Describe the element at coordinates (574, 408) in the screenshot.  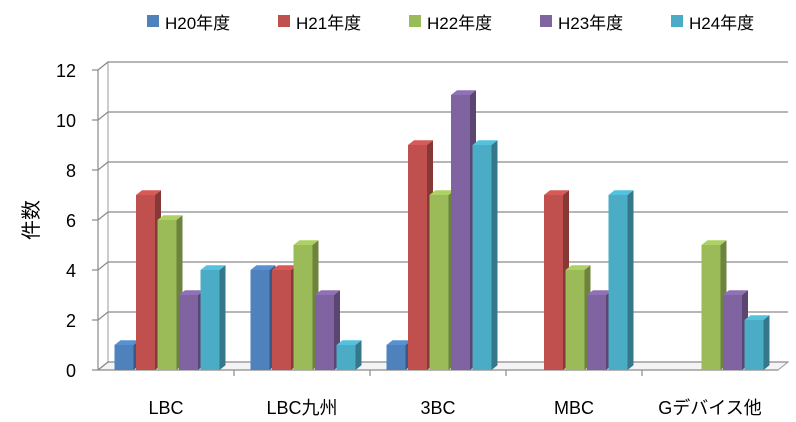
I see `x-tick-label: MBC` at that location.